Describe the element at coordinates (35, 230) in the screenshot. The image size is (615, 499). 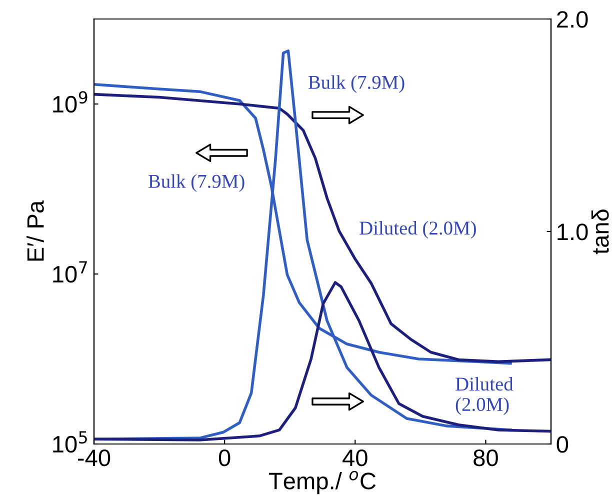
I see `y-axis-title: E′/ Pa` at that location.